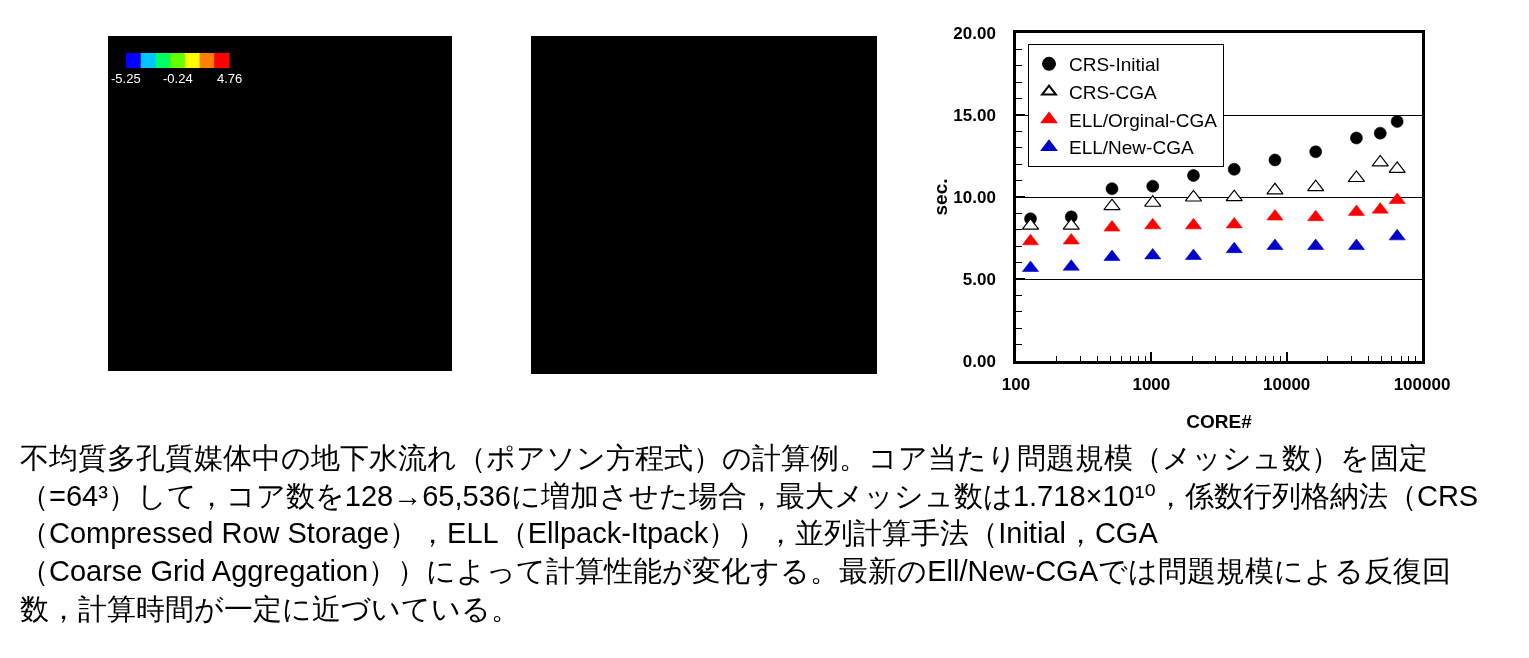 The height and width of the screenshot is (658, 1529). I want to click on x-axis-title: CORE#, so click(1219, 421).